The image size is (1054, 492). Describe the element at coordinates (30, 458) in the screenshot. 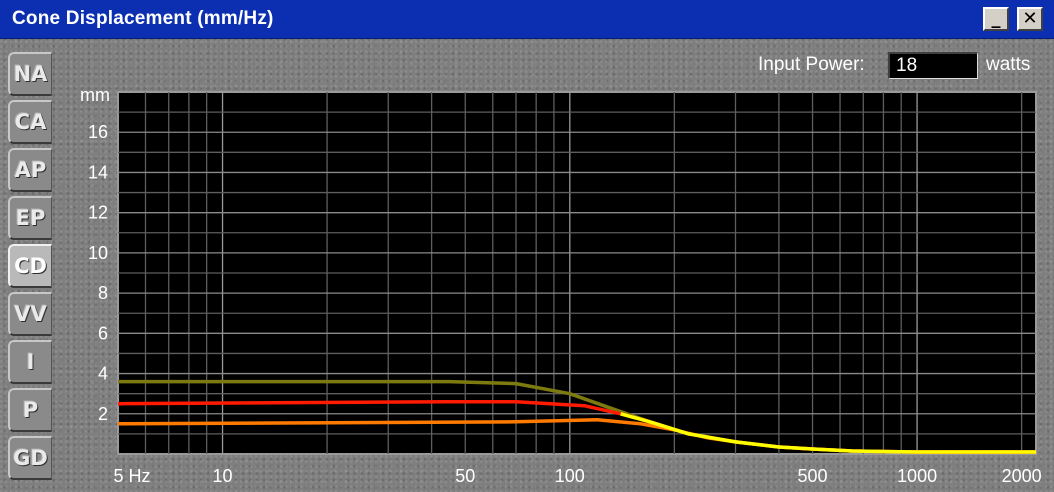

I see `tab-gd: GD` at that location.